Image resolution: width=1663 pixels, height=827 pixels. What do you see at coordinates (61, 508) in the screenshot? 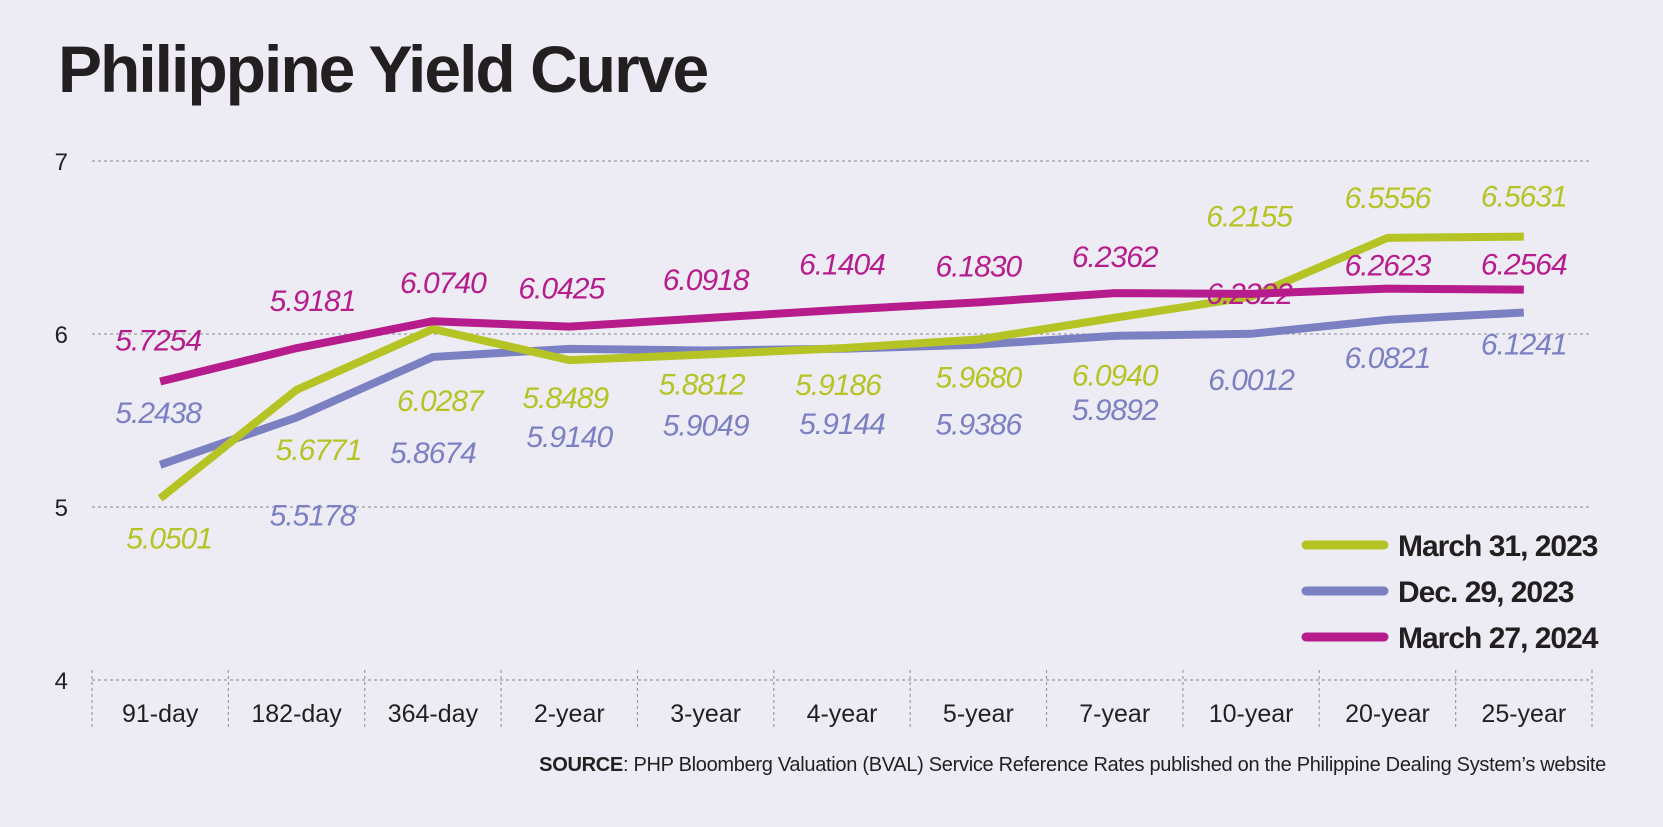
I see `y-tick-label: 5` at bounding box center [61, 508].